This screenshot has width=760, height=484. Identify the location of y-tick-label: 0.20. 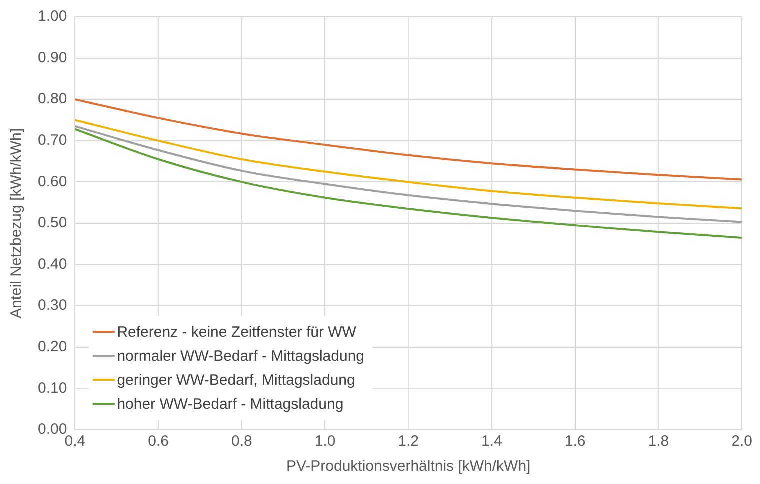
(53, 347).